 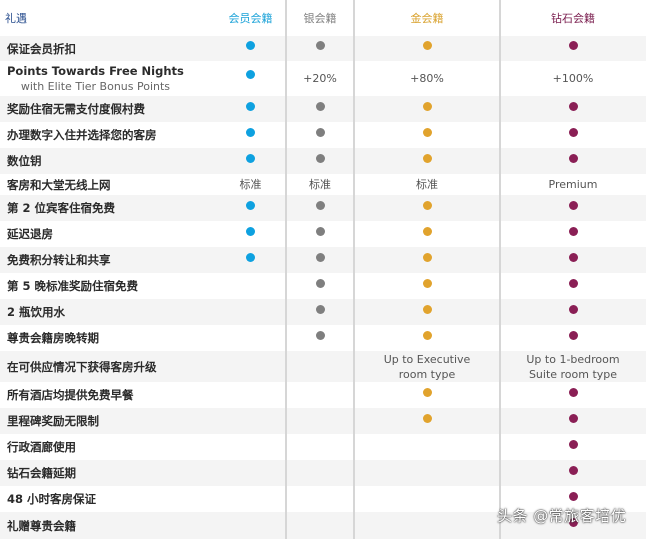 What do you see at coordinates (573, 184) in the screenshot?
I see `diamond-value: Premium` at bounding box center [573, 184].